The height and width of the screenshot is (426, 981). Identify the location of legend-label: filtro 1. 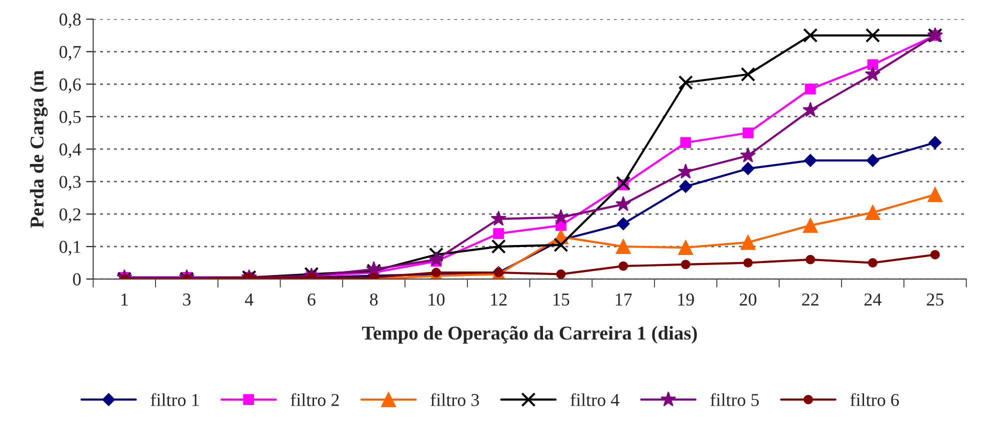
(174, 399).